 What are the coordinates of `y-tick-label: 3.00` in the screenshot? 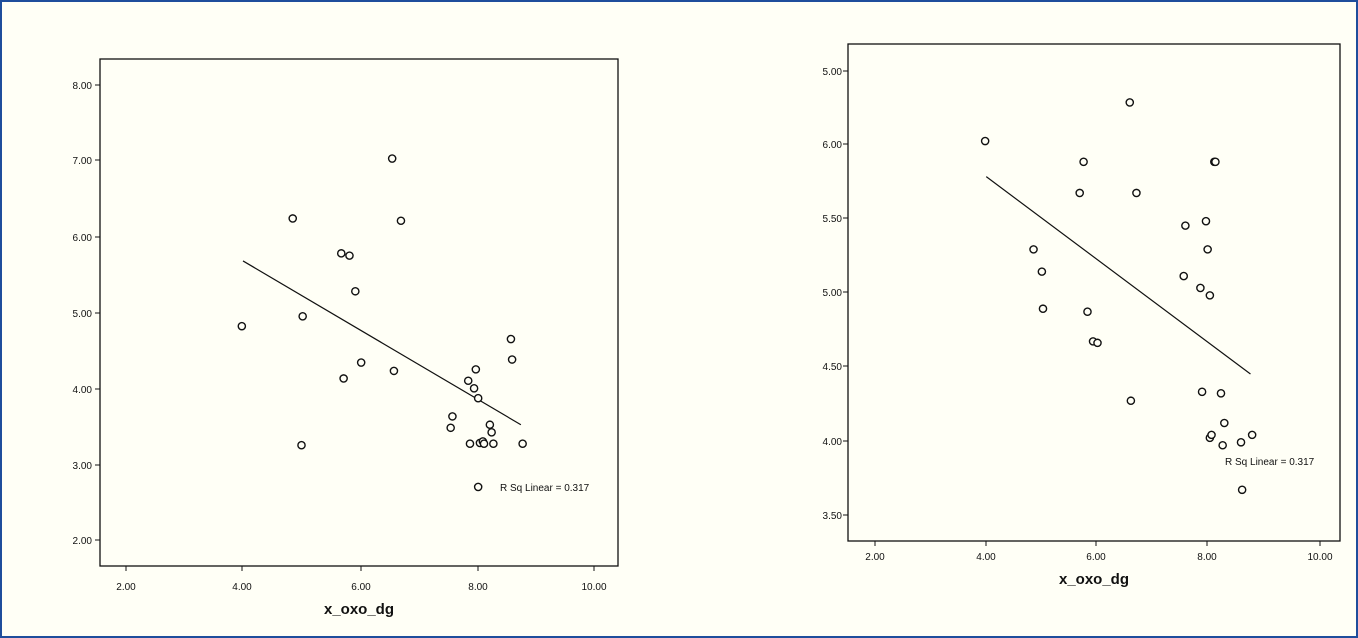 It's located at (83, 466).